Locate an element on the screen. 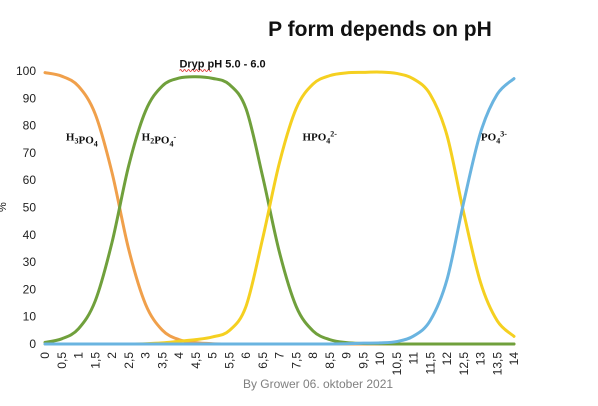  series-label-2: HPO42- is located at coordinates (319, 138).